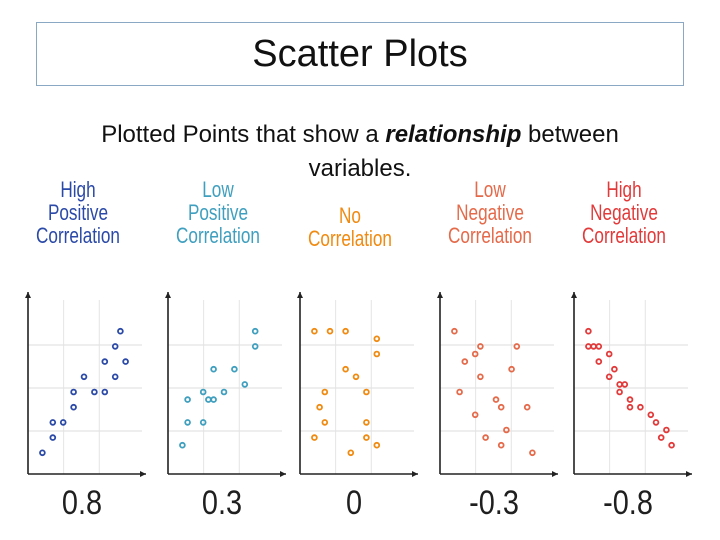  Describe the element at coordinates (628, 503) in the screenshot. I see `correlation-value-5: -0.8` at that location.